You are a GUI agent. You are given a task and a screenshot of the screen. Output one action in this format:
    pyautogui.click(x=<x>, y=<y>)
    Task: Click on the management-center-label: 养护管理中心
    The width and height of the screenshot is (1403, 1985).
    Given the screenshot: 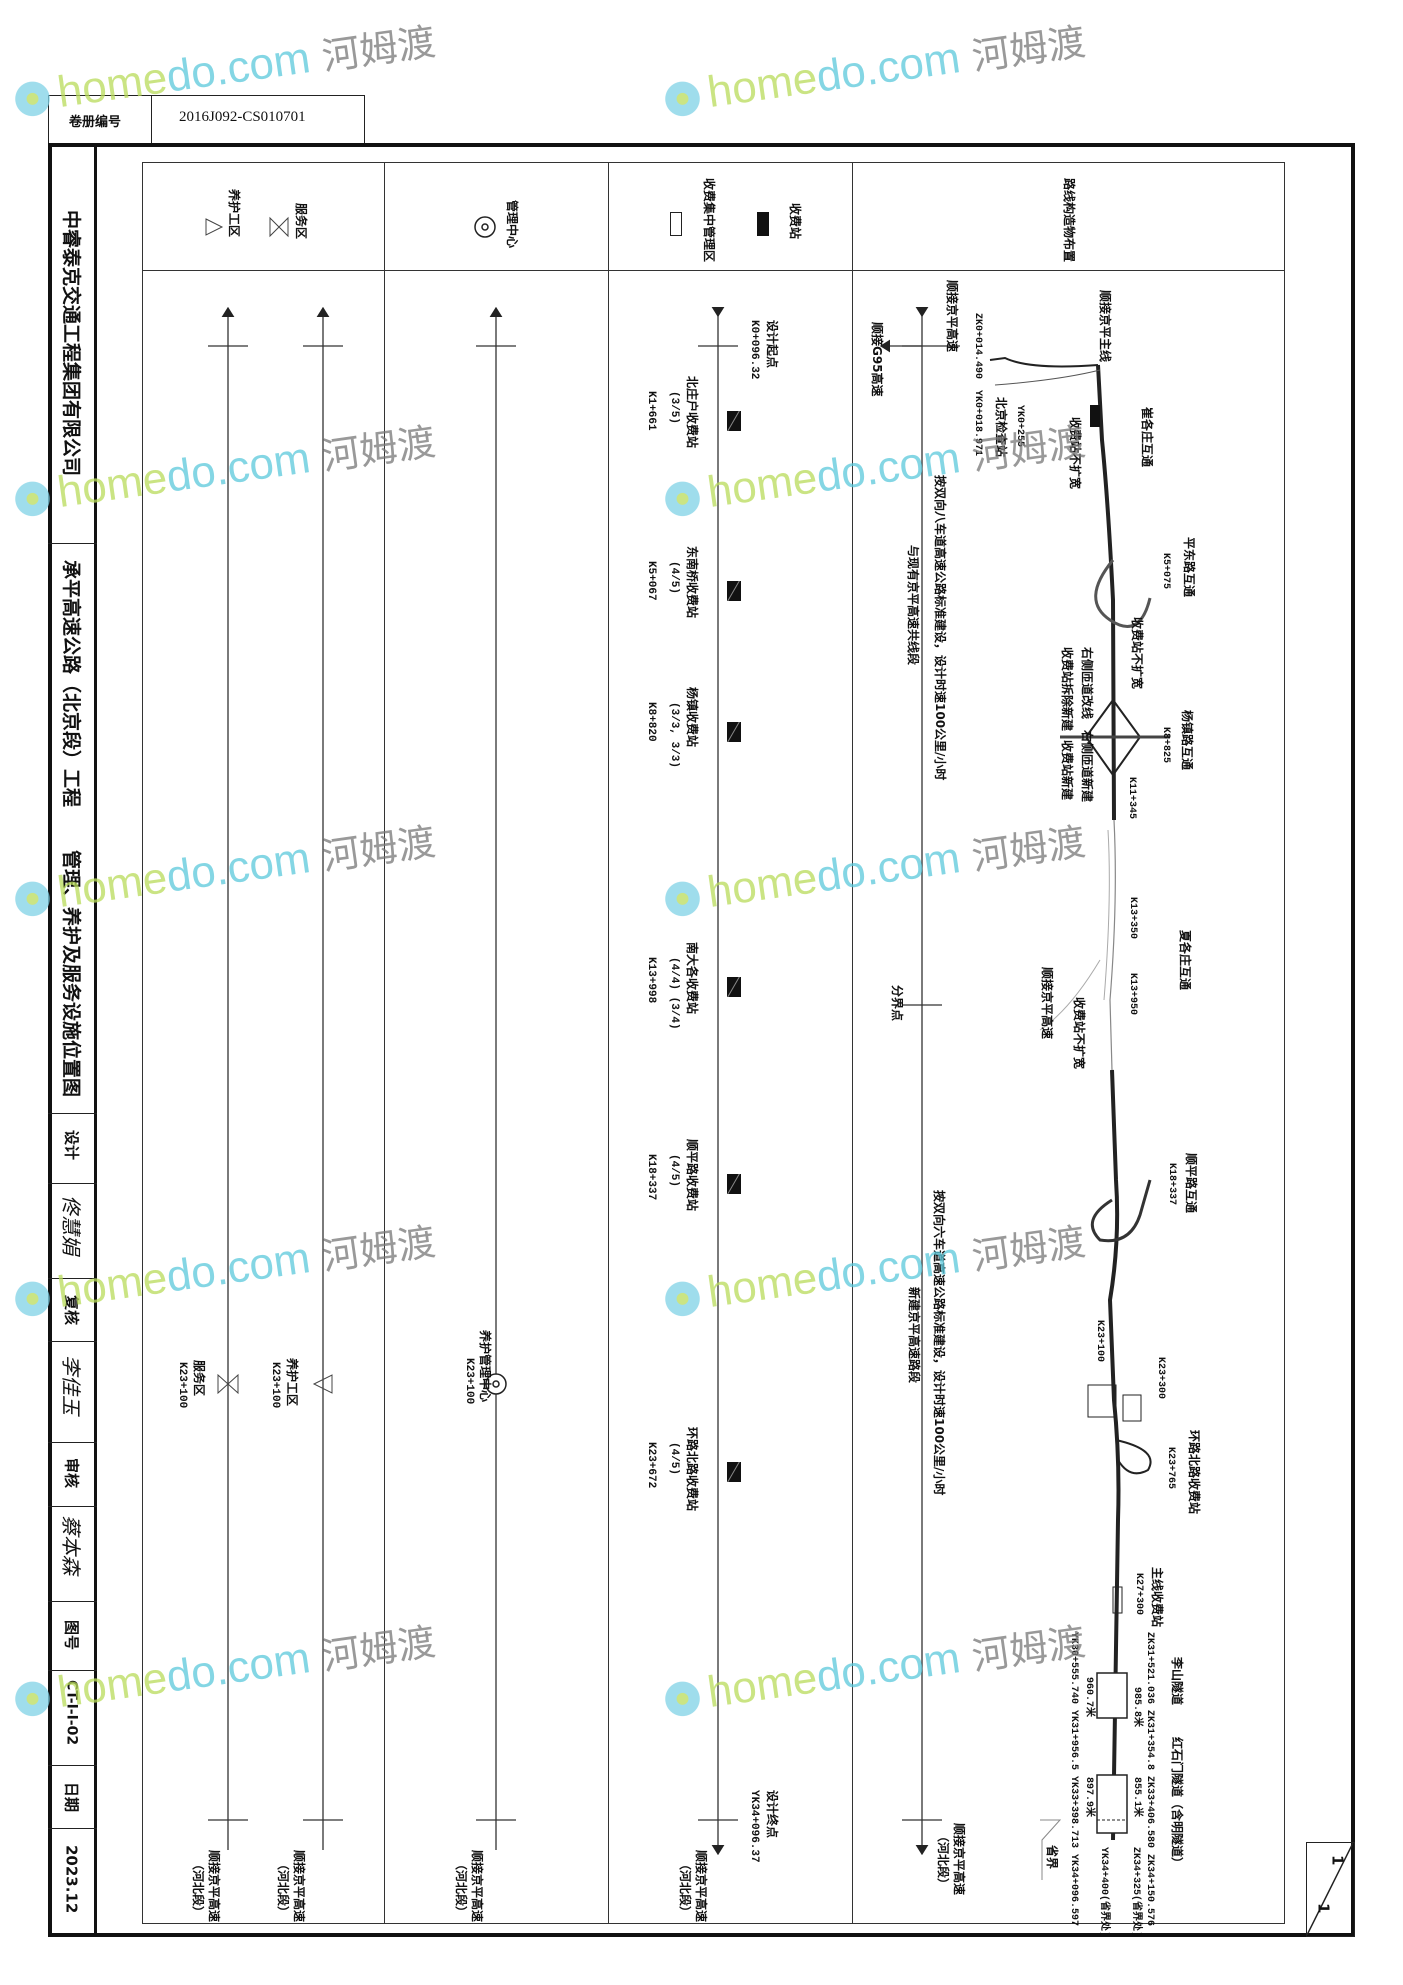 What is the action you would take?
    pyautogui.click(x=485, y=1366)
    